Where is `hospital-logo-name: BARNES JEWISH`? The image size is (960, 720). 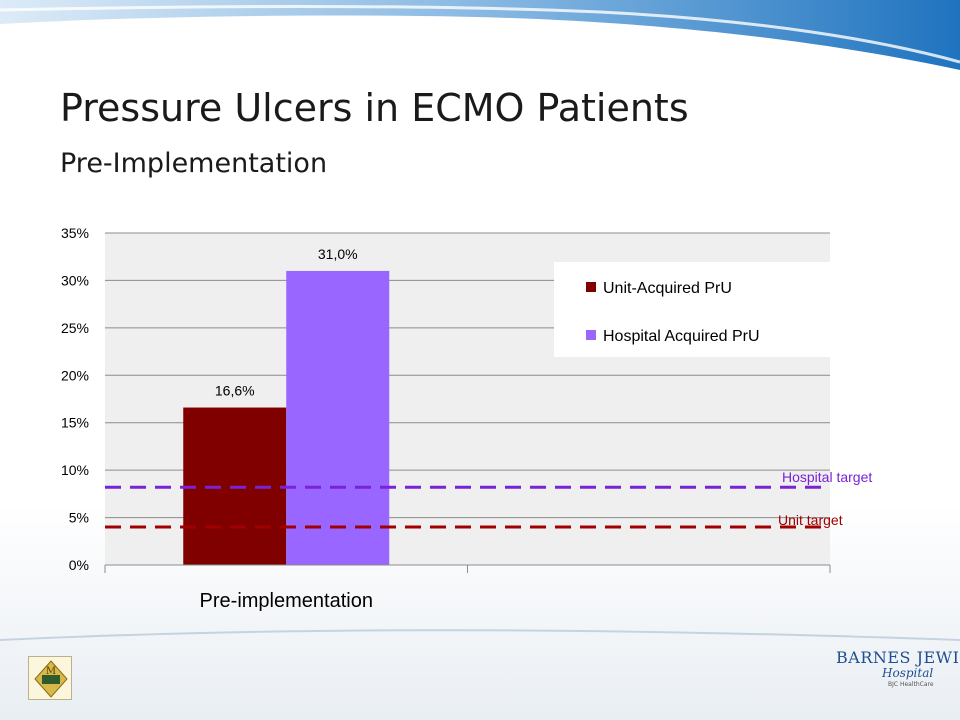
hospital-logo-name: BARNES JEWISH is located at coordinates (898, 657).